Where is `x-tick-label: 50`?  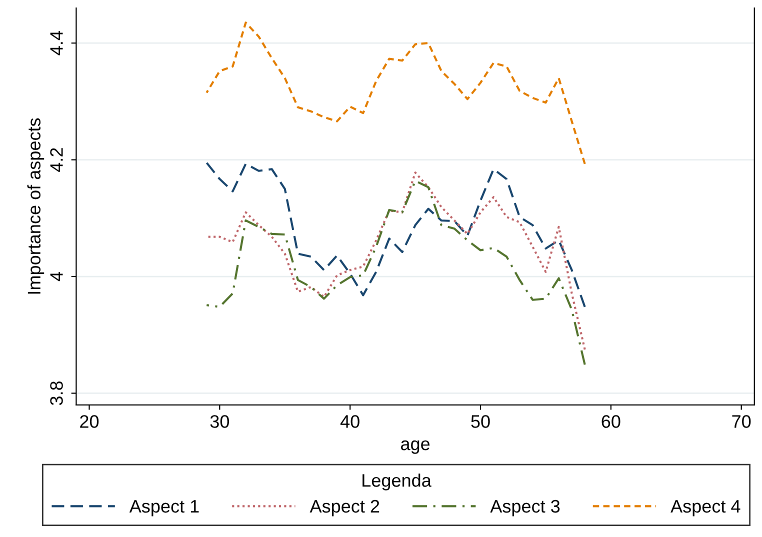
x-tick-label: 50 is located at coordinates (480, 421).